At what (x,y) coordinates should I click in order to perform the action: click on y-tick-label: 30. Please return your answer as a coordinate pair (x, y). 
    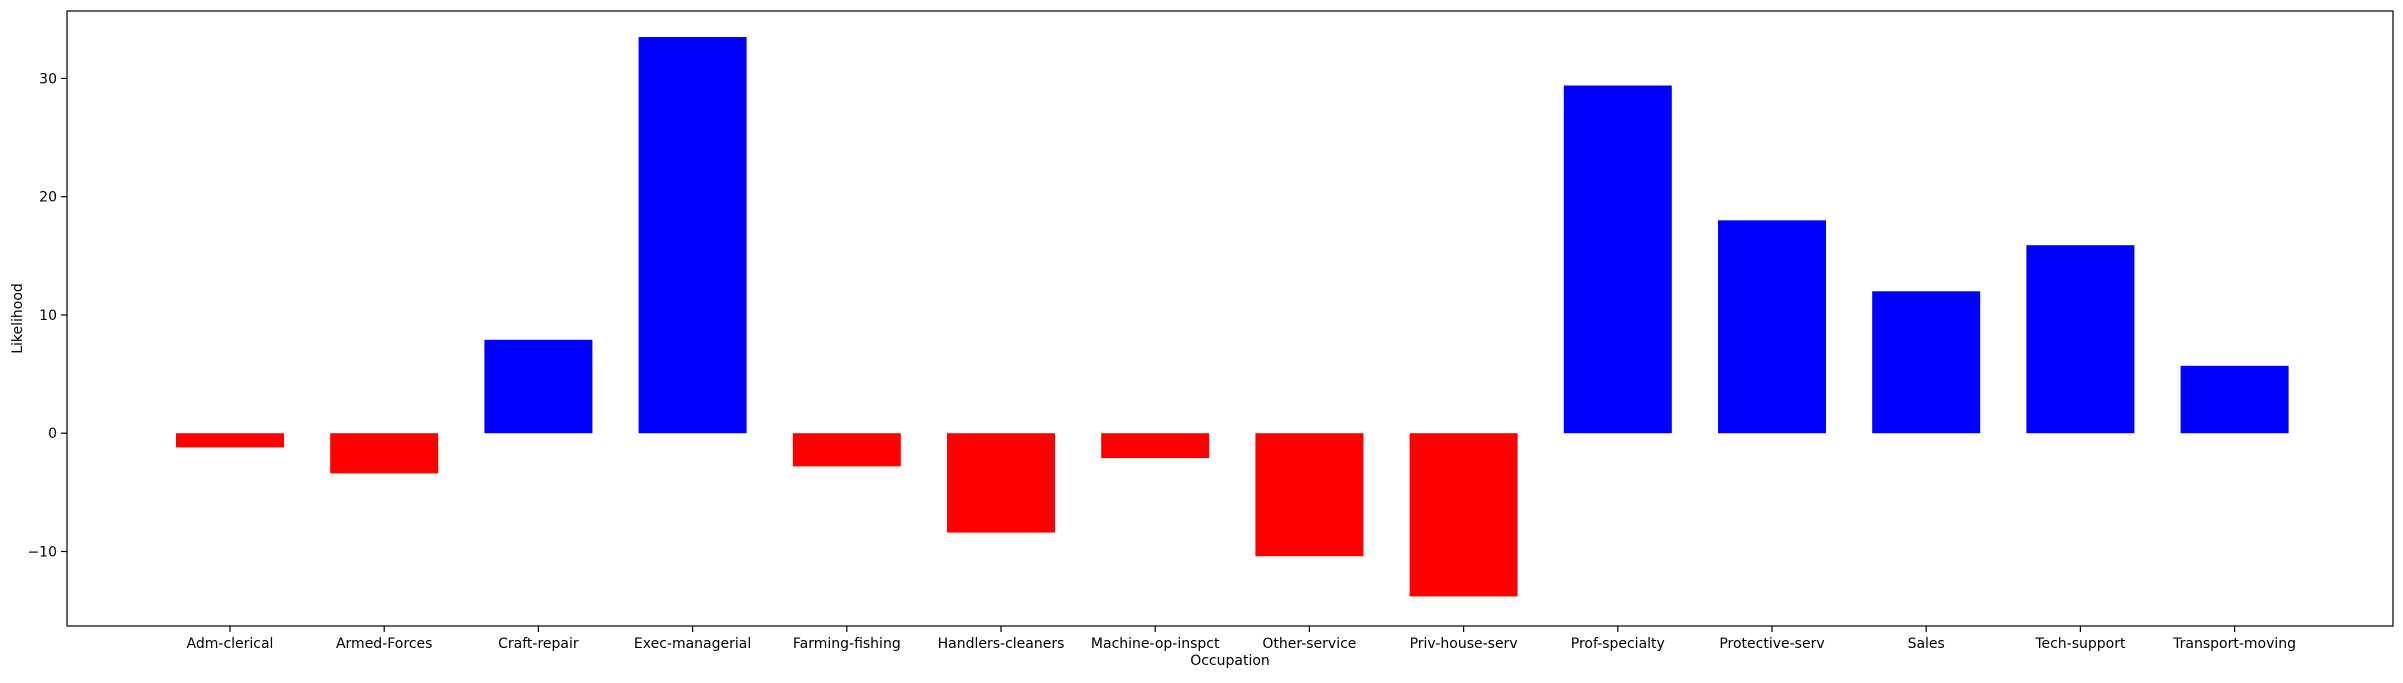
    Looking at the image, I should click on (48, 79).